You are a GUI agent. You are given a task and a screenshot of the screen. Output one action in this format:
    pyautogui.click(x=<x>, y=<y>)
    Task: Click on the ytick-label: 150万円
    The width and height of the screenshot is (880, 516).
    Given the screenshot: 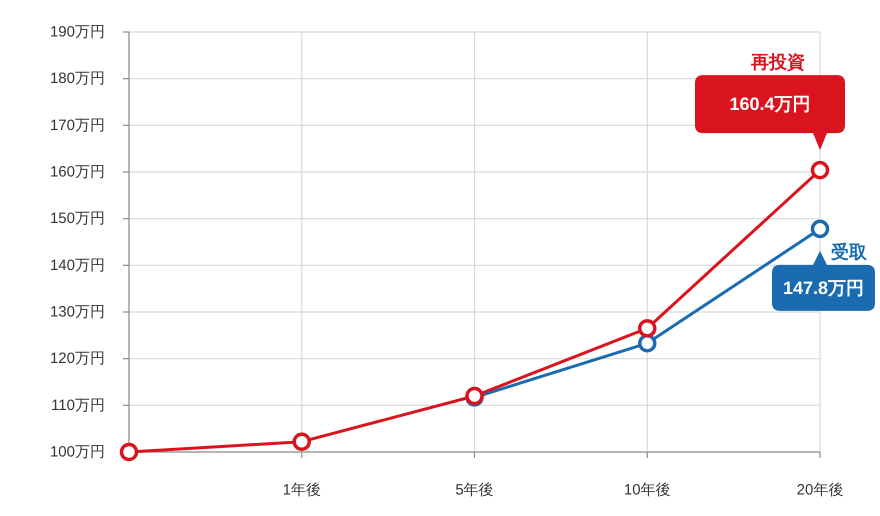 What is the action you would take?
    pyautogui.click(x=77, y=219)
    